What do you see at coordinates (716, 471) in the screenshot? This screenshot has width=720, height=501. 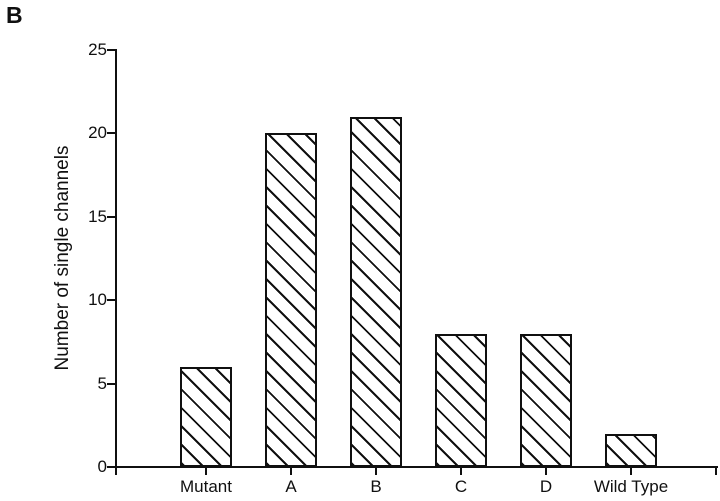 I see `x-axis-end-tick` at bounding box center [716, 471].